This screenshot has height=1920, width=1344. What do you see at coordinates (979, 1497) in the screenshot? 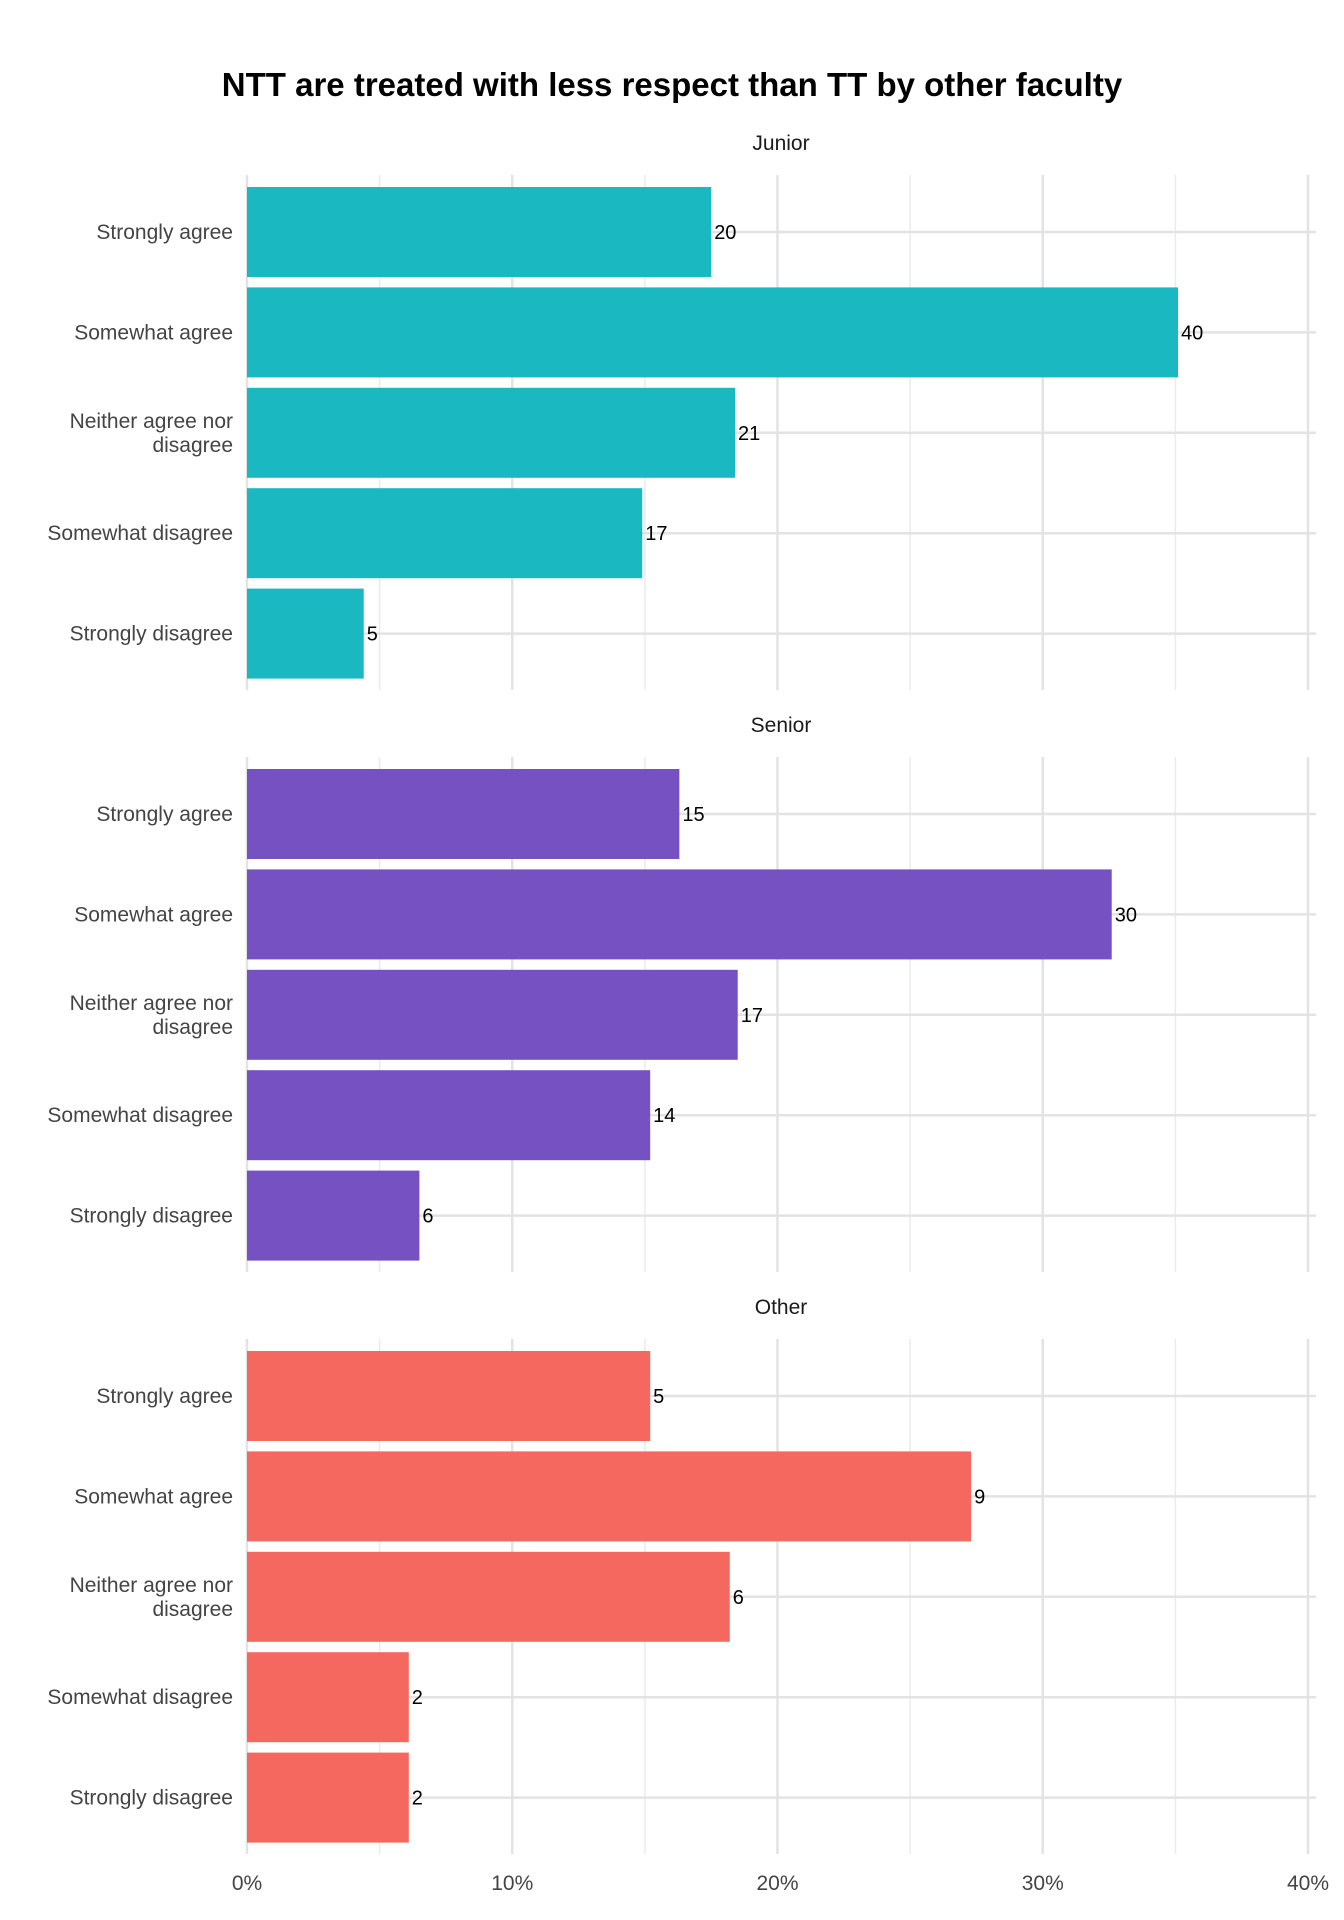
I see `bar-count-label: 9` at bounding box center [979, 1497].